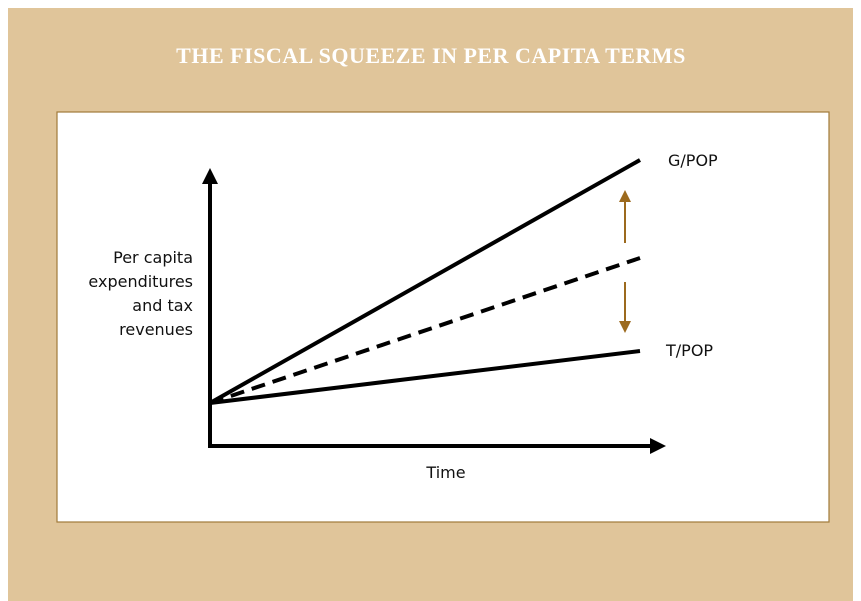 Image resolution: width=861 pixels, height=601 pixels. I want to click on y-axis-label: and tax, so click(162, 305).